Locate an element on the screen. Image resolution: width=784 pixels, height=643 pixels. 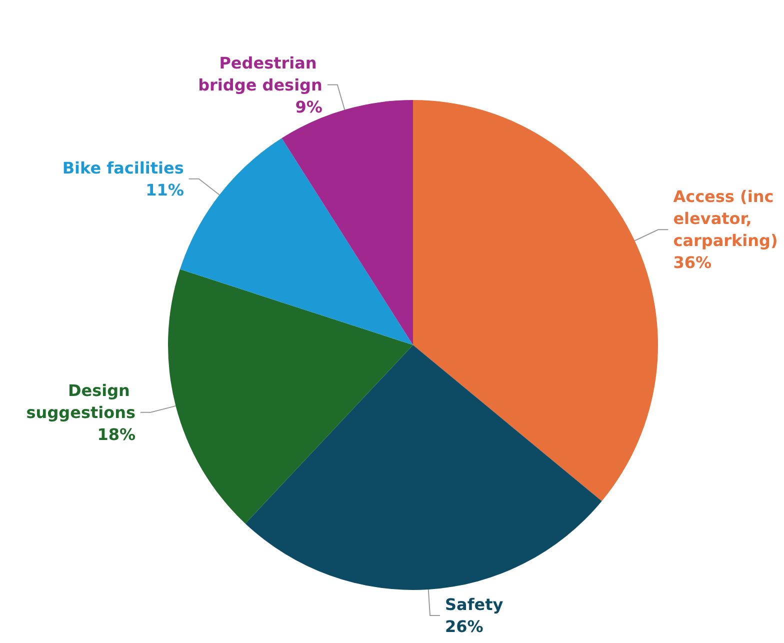
slice-label: Pedestrian bridge design is located at coordinates (260, 73).